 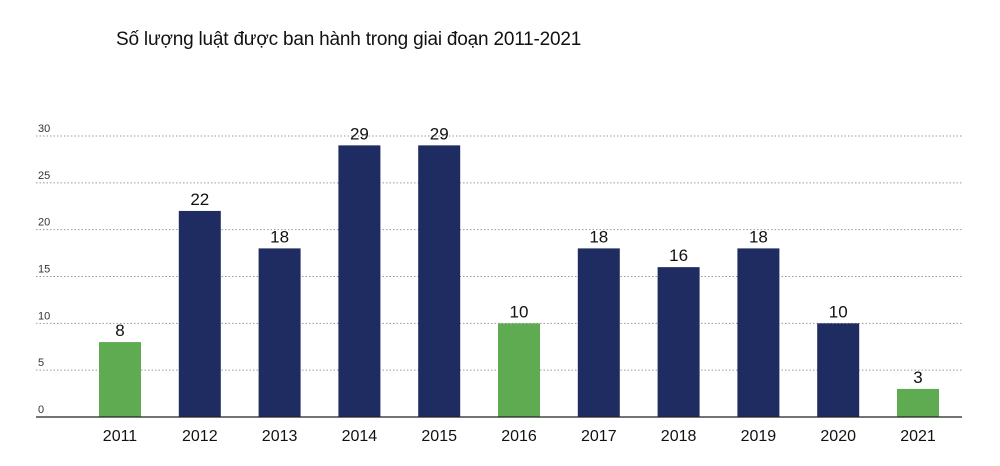 What do you see at coordinates (44, 223) in the screenshot?
I see `y-tick-label: 20` at bounding box center [44, 223].